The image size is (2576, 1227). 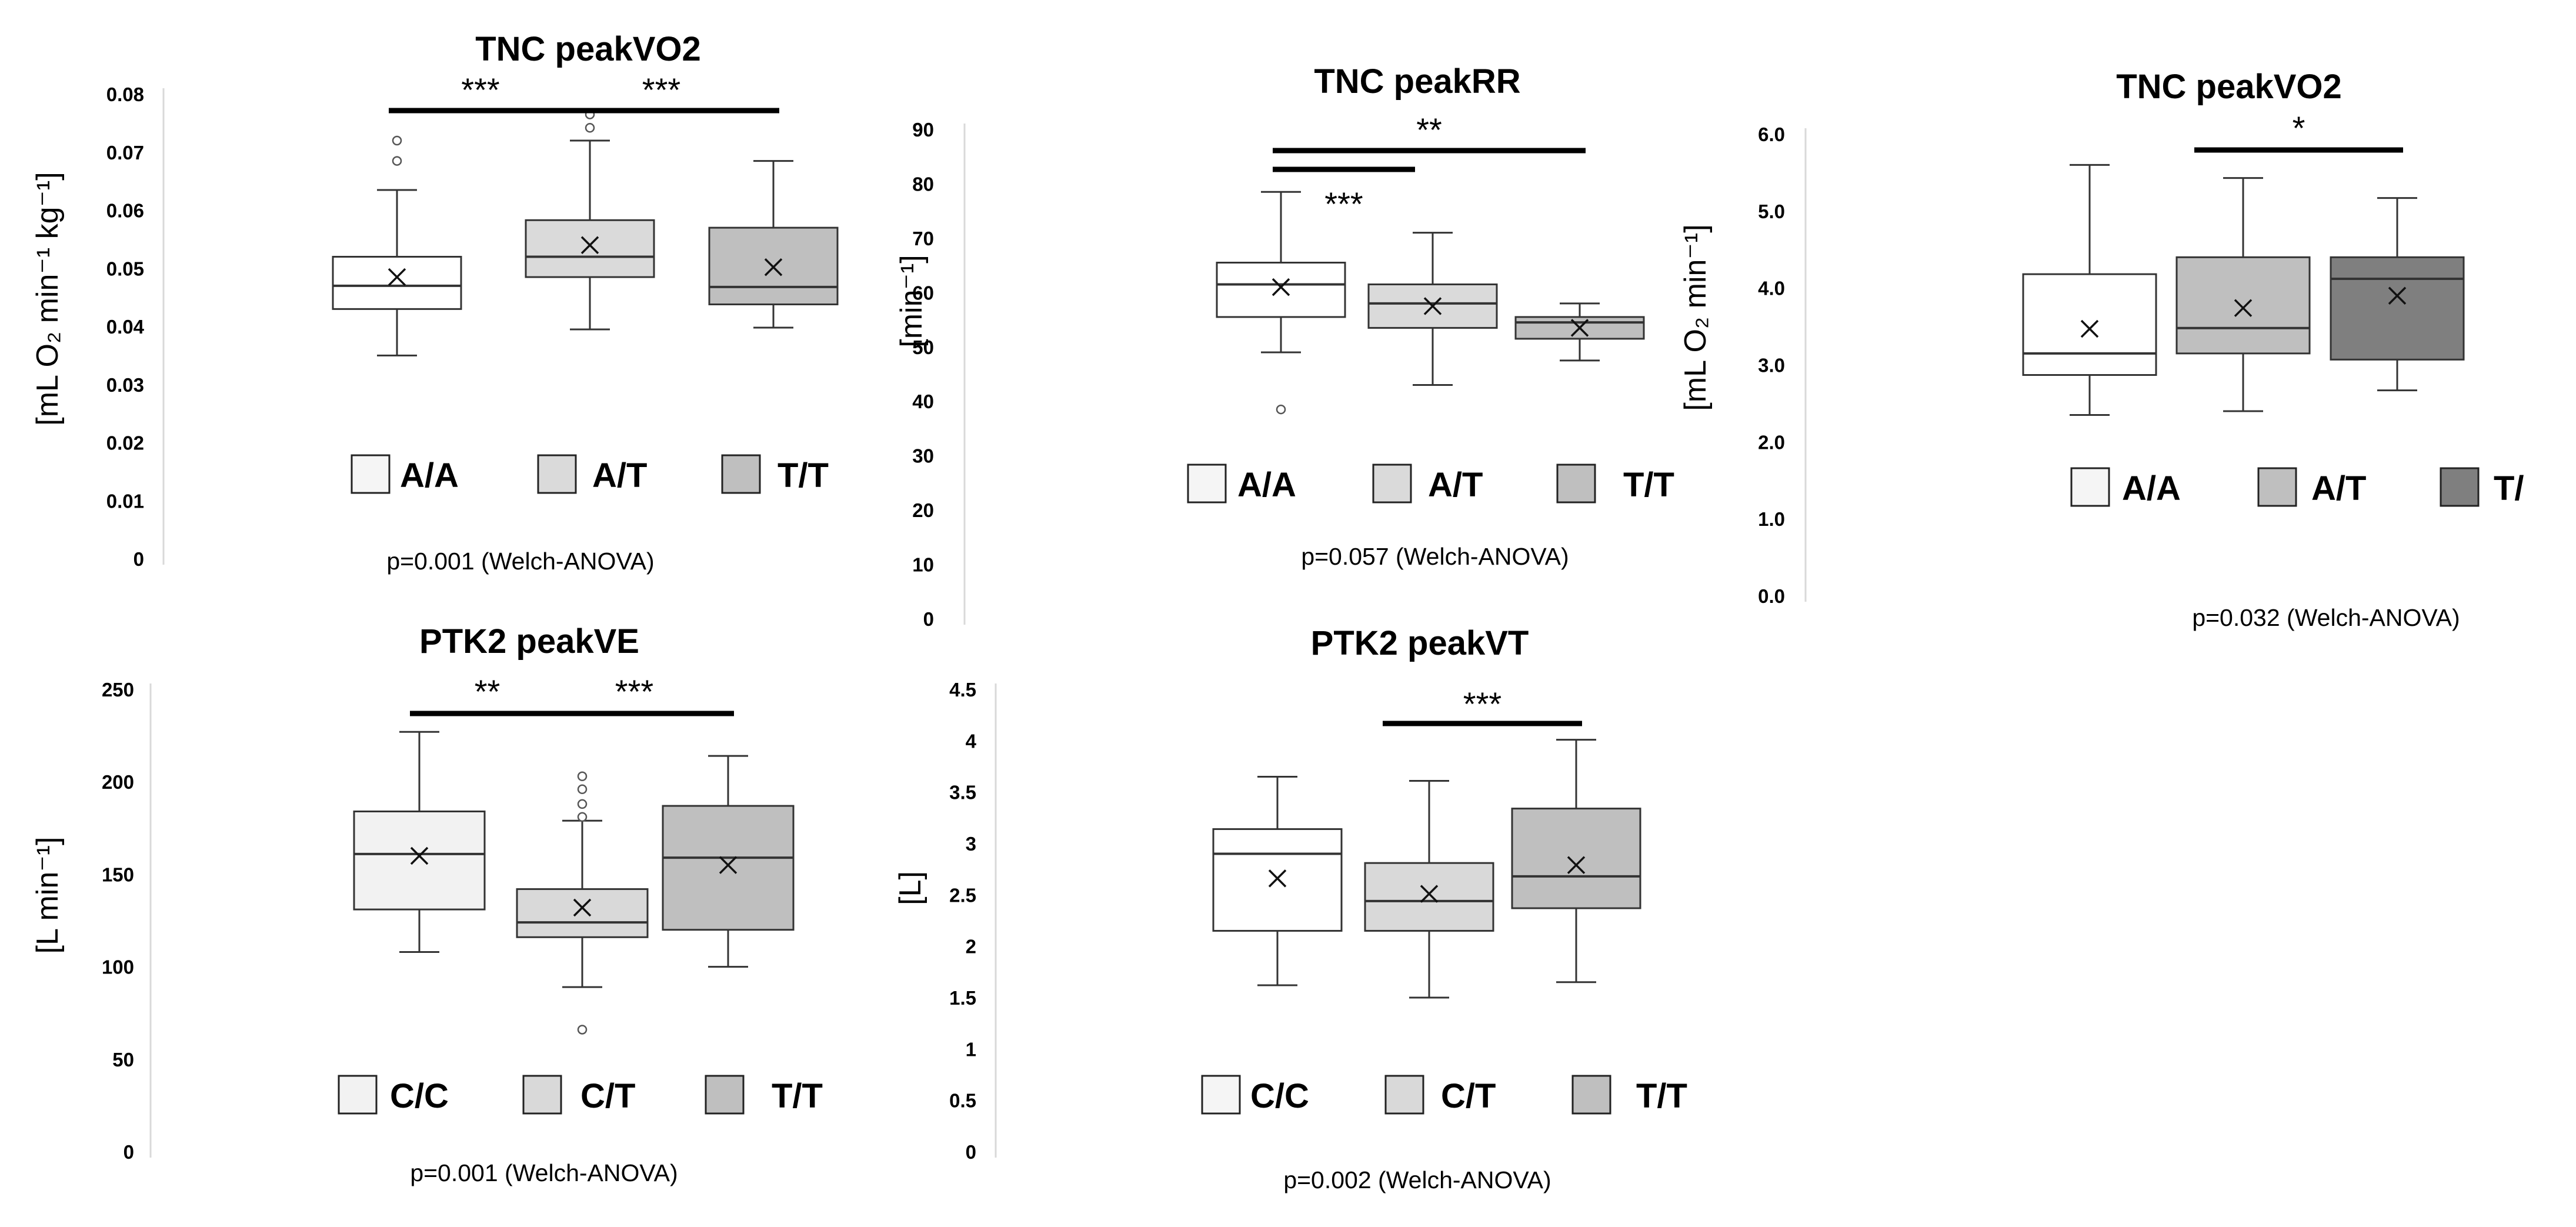 I want to click on box-c-t, so click(x=1429, y=889).